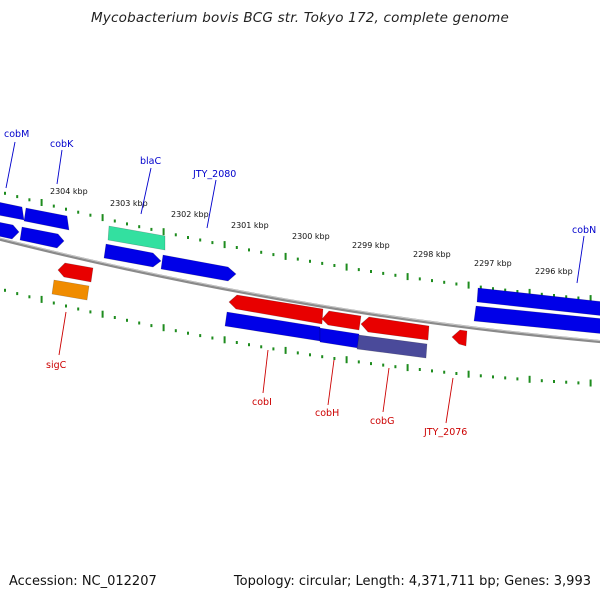 This screenshot has width=600, height=600. What do you see at coordinates (382, 421) in the screenshot?
I see `label-cobG: cobG` at bounding box center [382, 421].